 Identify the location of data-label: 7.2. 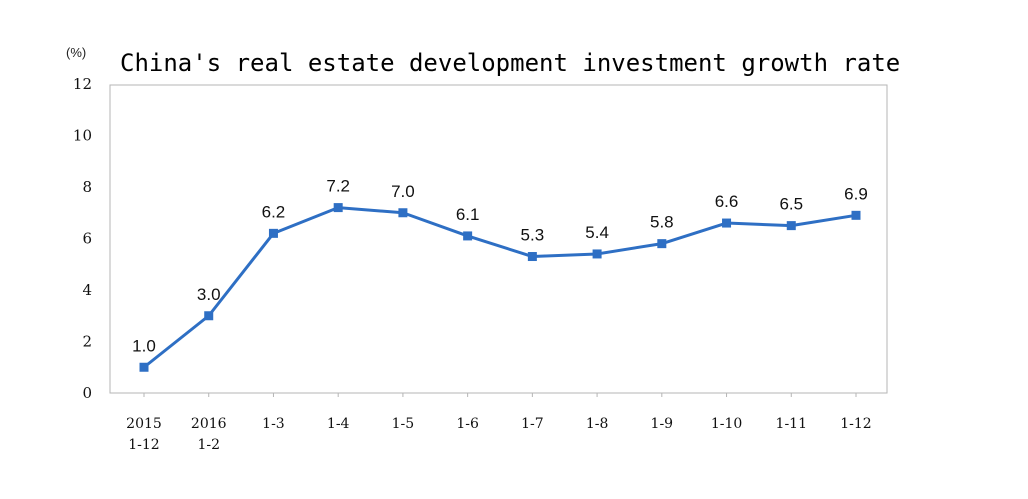
(338, 186).